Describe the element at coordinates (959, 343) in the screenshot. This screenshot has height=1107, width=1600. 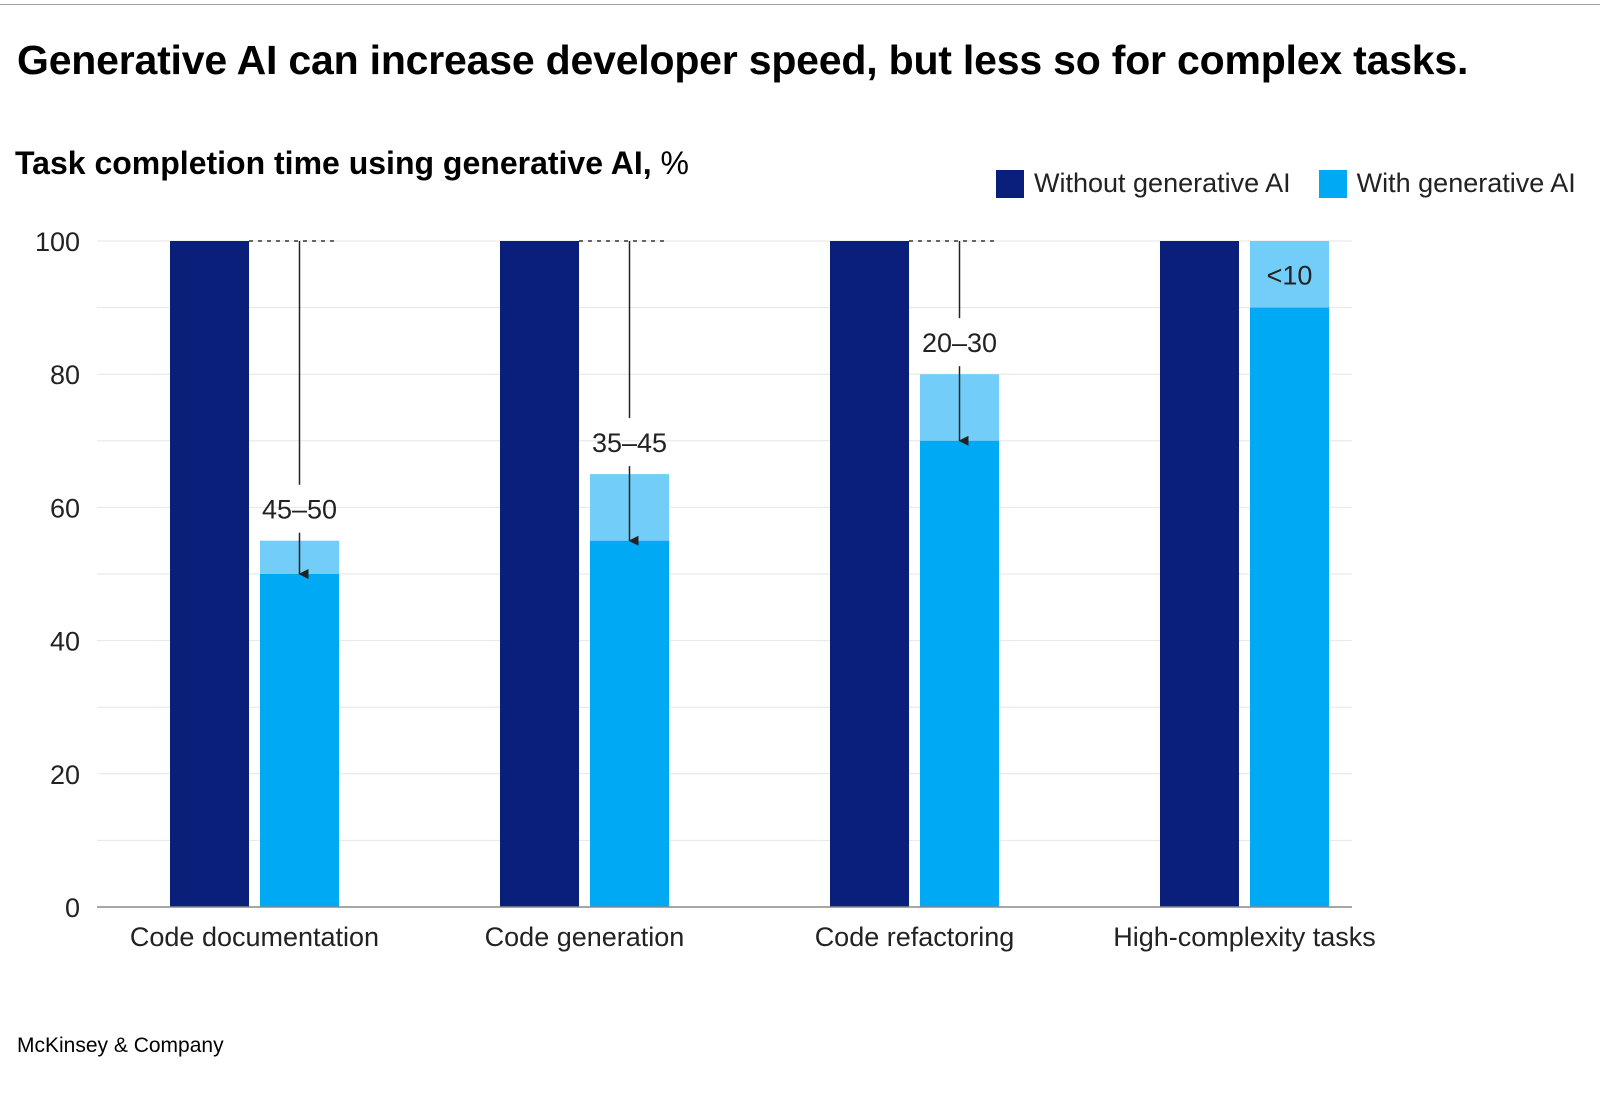
I see `savings-label: 20–30` at that location.